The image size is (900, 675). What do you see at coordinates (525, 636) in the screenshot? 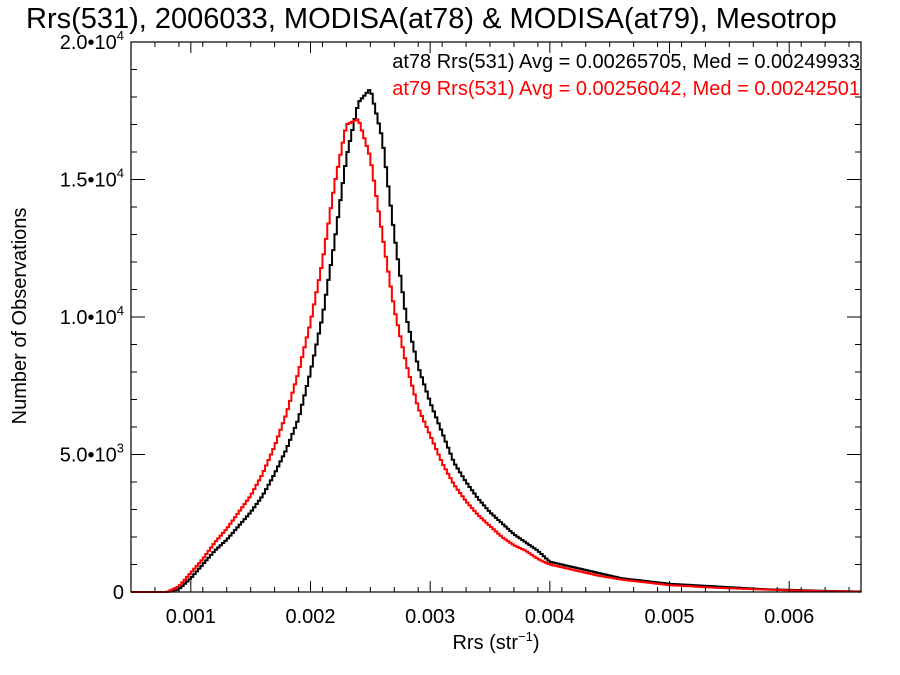
I see `x-axis-label-exponent: −1` at bounding box center [525, 636].